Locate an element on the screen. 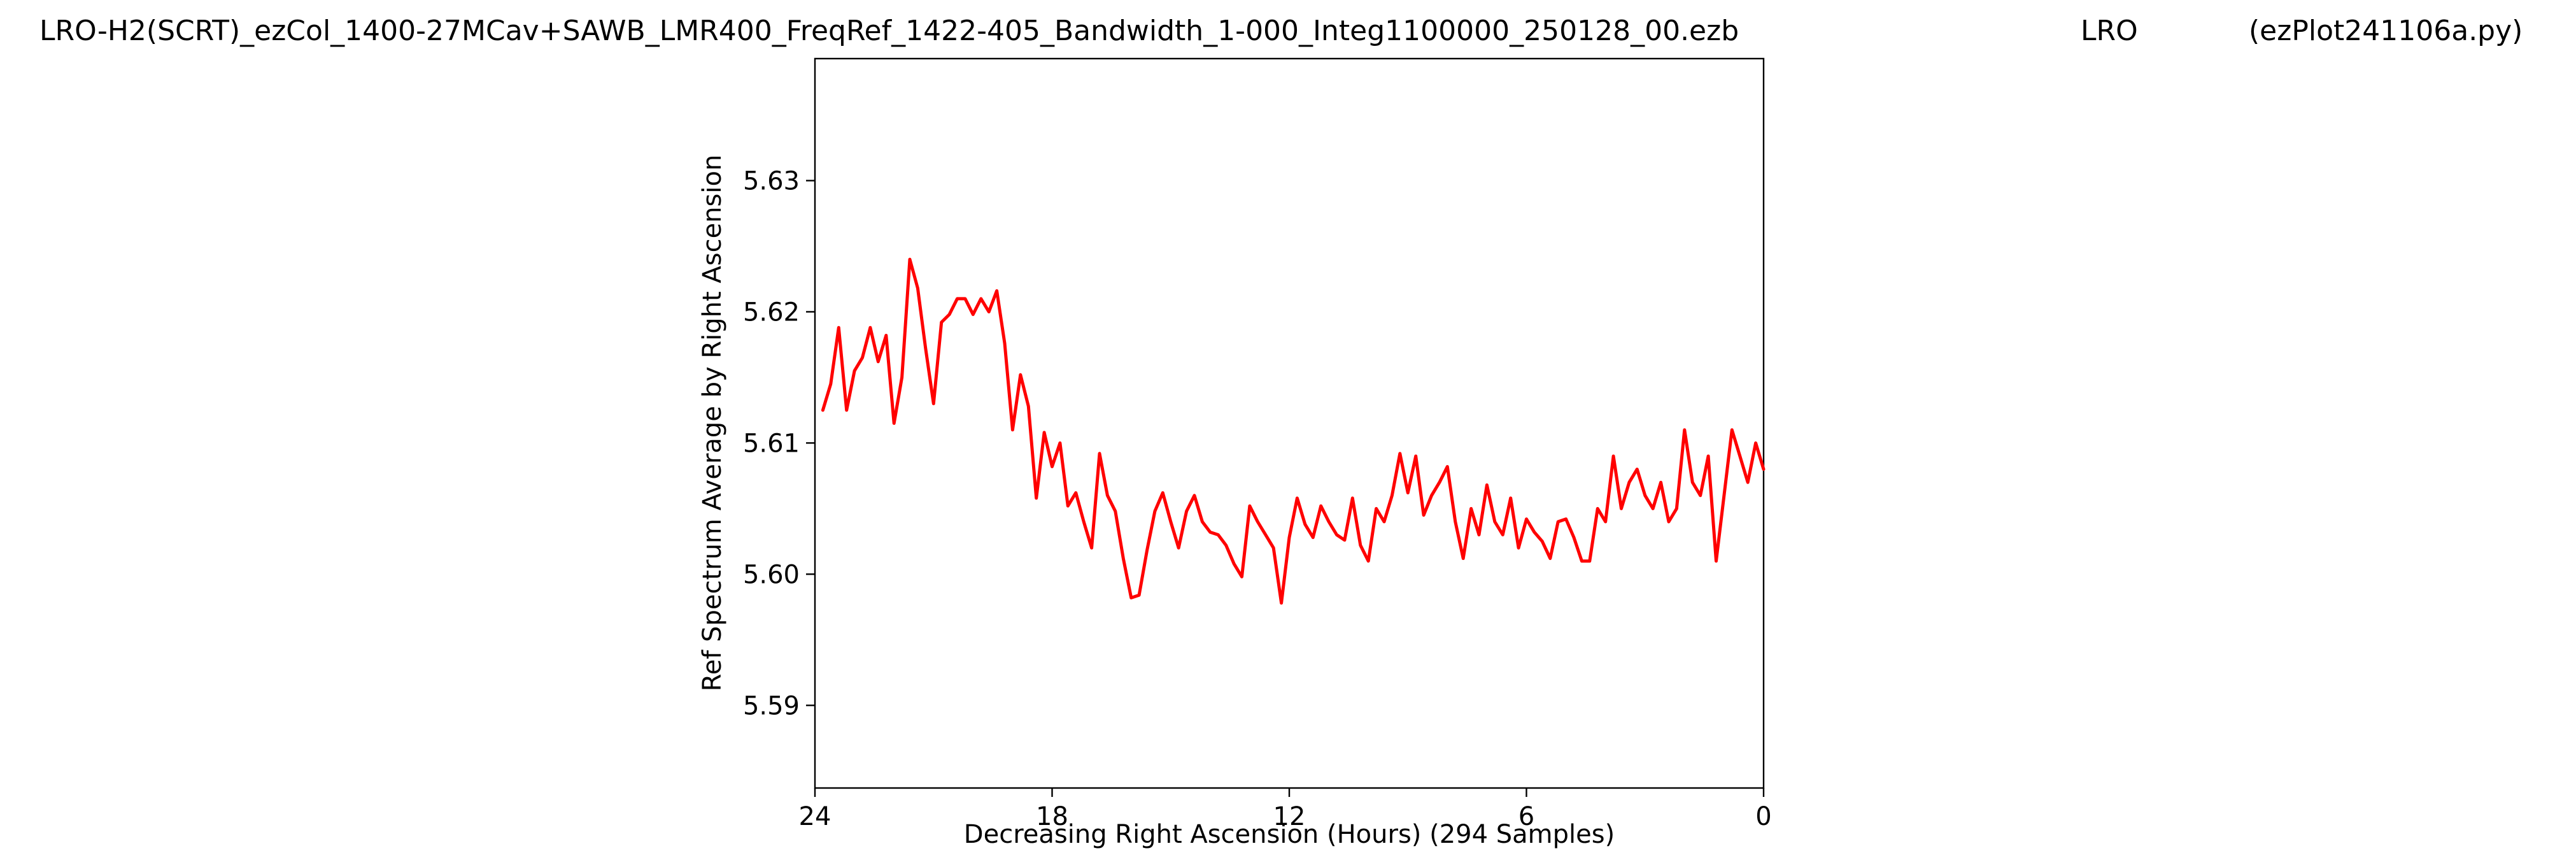  y-tick-label: 5.59 is located at coordinates (771, 705).